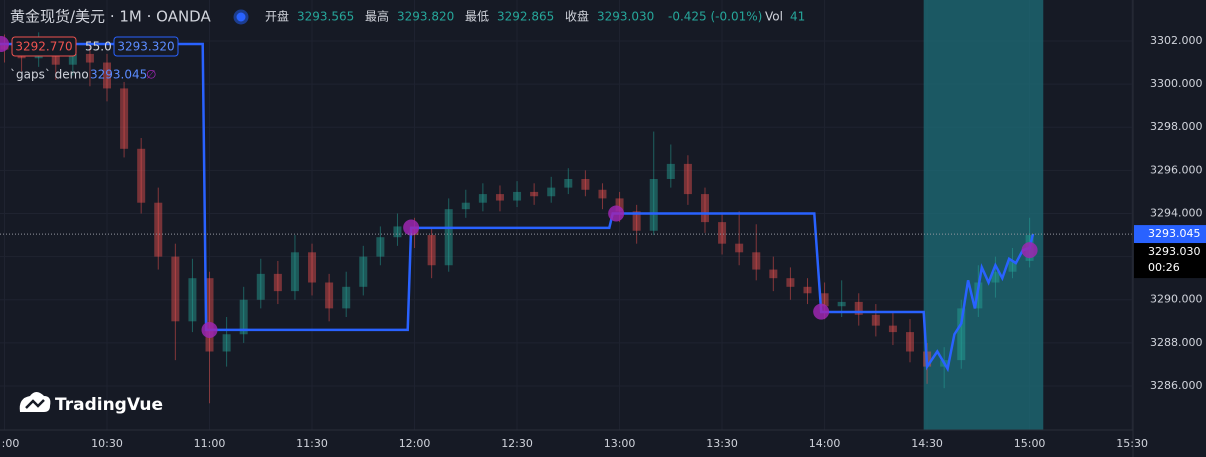 The image size is (1206, 457). What do you see at coordinates (1176, 342) in the screenshot?
I see `y-tick-label: 3288.000` at bounding box center [1176, 342].